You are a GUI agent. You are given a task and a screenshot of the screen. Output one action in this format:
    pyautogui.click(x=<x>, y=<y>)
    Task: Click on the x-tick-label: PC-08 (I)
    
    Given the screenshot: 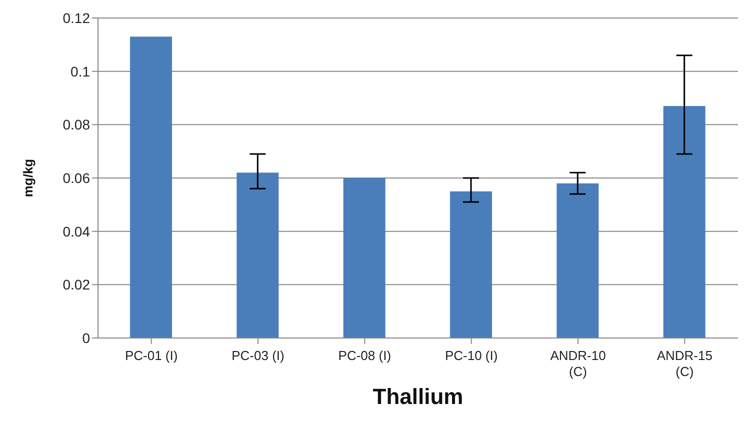 What is the action you would take?
    pyautogui.click(x=365, y=355)
    